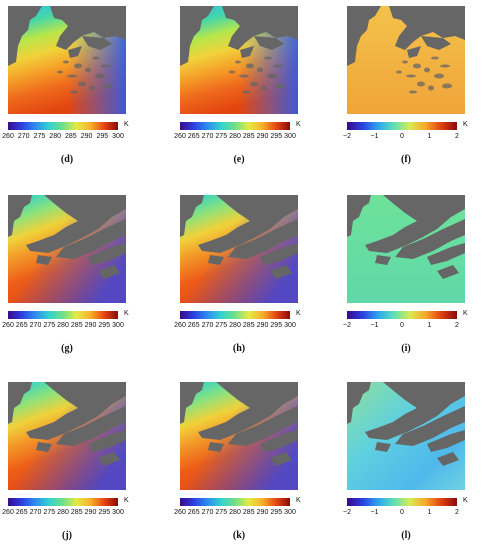 The height and width of the screenshot is (550, 491). What do you see at coordinates (406, 159) in the screenshot?
I see `panel-caption: (f)` at bounding box center [406, 159].